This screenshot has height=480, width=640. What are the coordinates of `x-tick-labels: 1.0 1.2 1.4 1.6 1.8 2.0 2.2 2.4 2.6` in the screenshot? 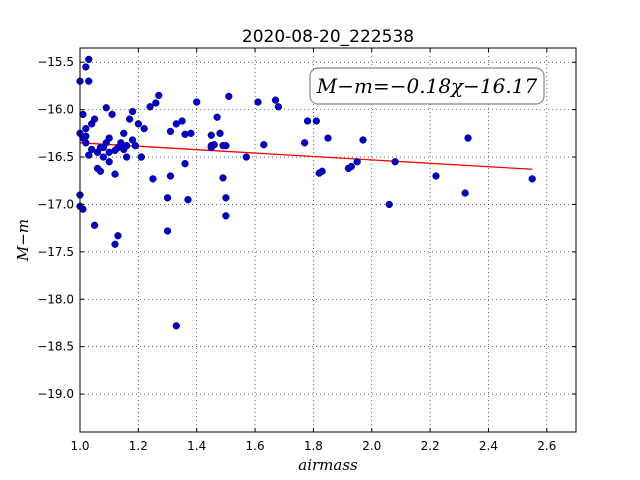 It's located at (313, 446).